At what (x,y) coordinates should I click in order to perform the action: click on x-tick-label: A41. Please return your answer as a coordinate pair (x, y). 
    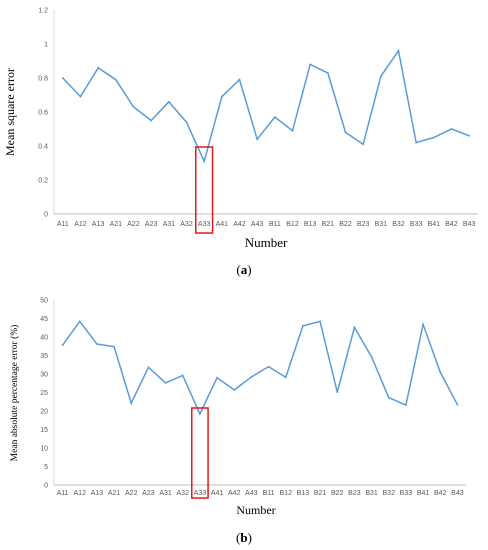
    Looking at the image, I should click on (222, 224).